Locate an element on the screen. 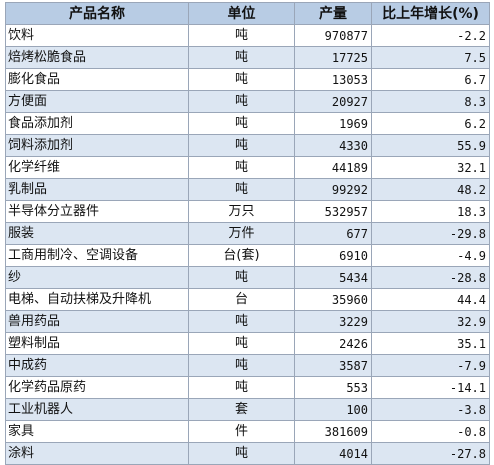  growth-cell: 55.9 is located at coordinates (430, 145).